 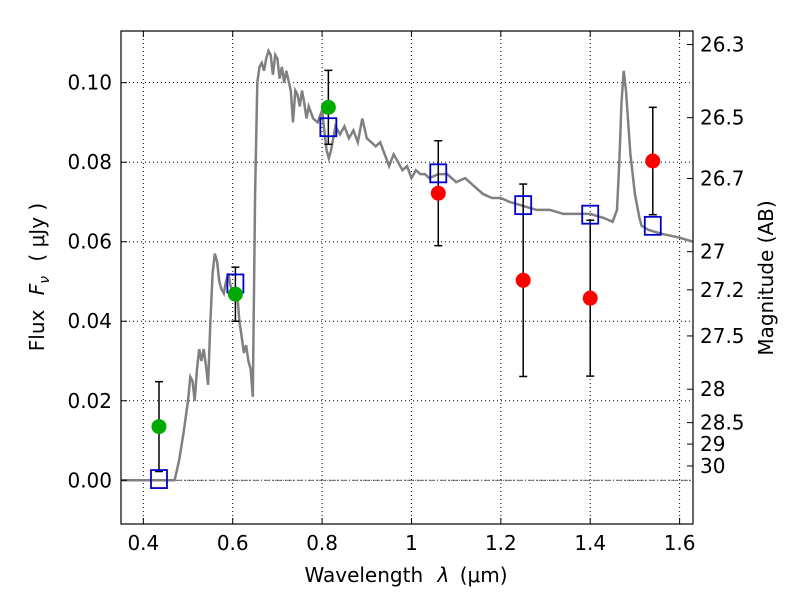 What do you see at coordinates (89, 242) in the screenshot?
I see `y-tick-label: 0.06` at bounding box center [89, 242].